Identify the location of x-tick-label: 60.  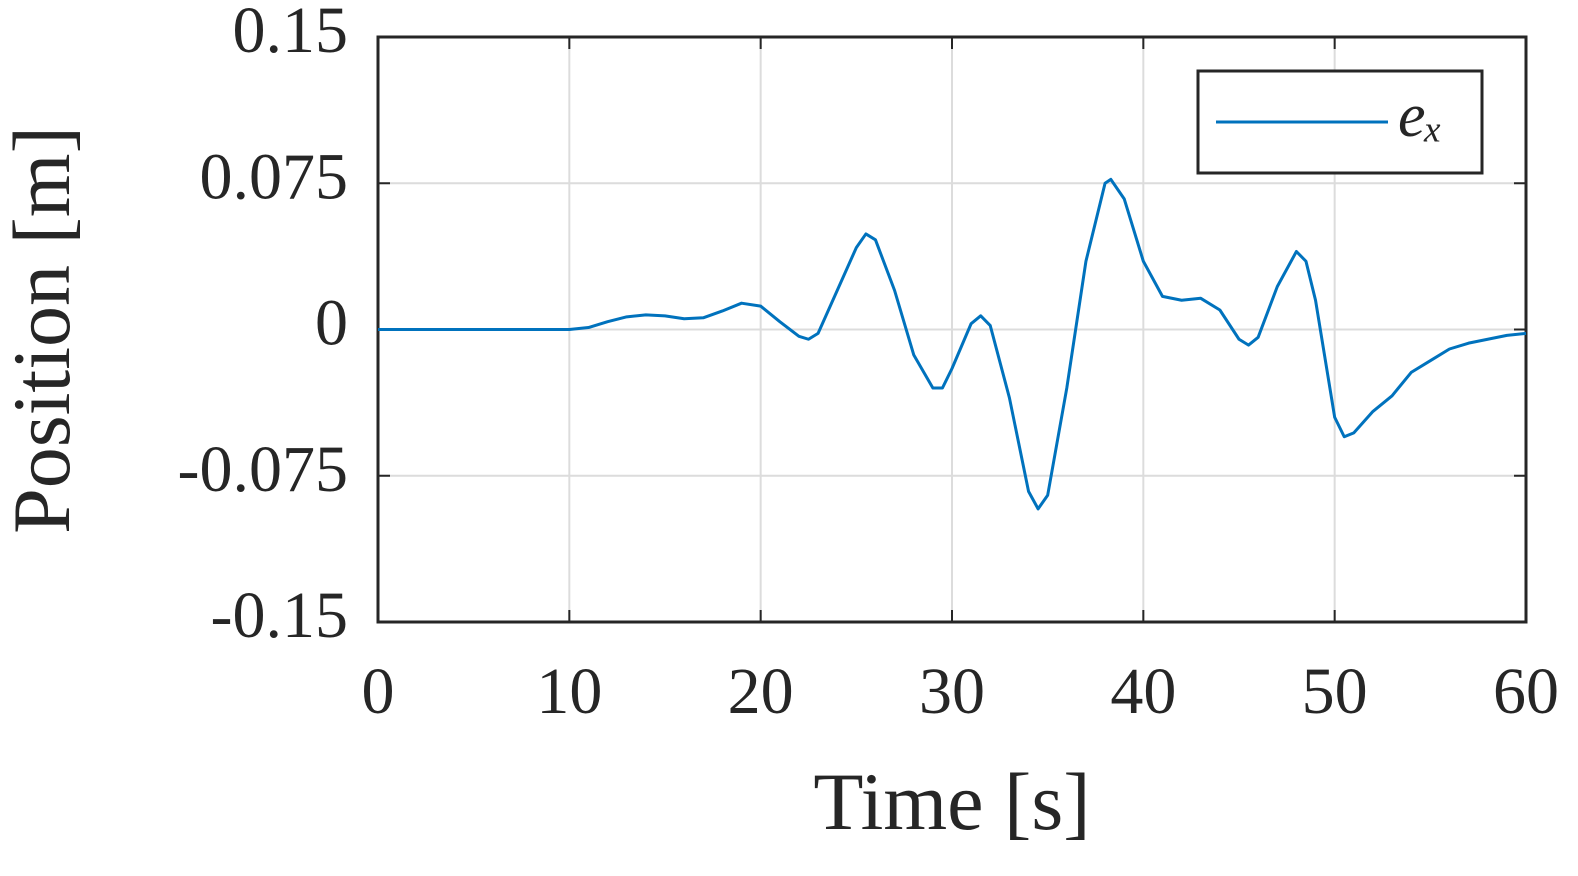
(1526, 691).